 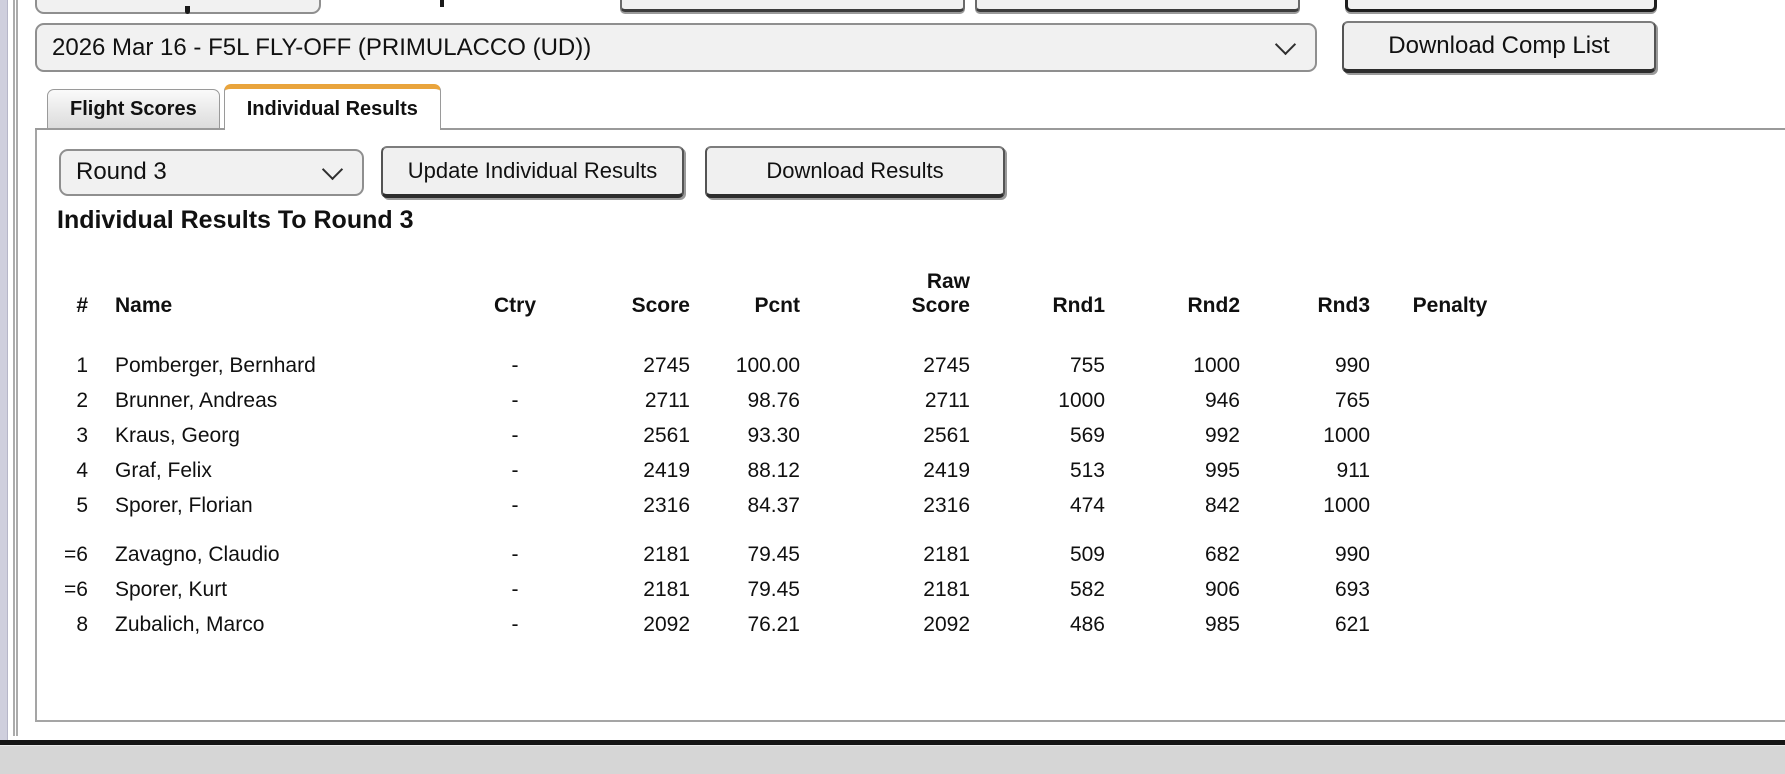 What do you see at coordinates (178, 7) in the screenshot?
I see `cutoff-select` at bounding box center [178, 7].